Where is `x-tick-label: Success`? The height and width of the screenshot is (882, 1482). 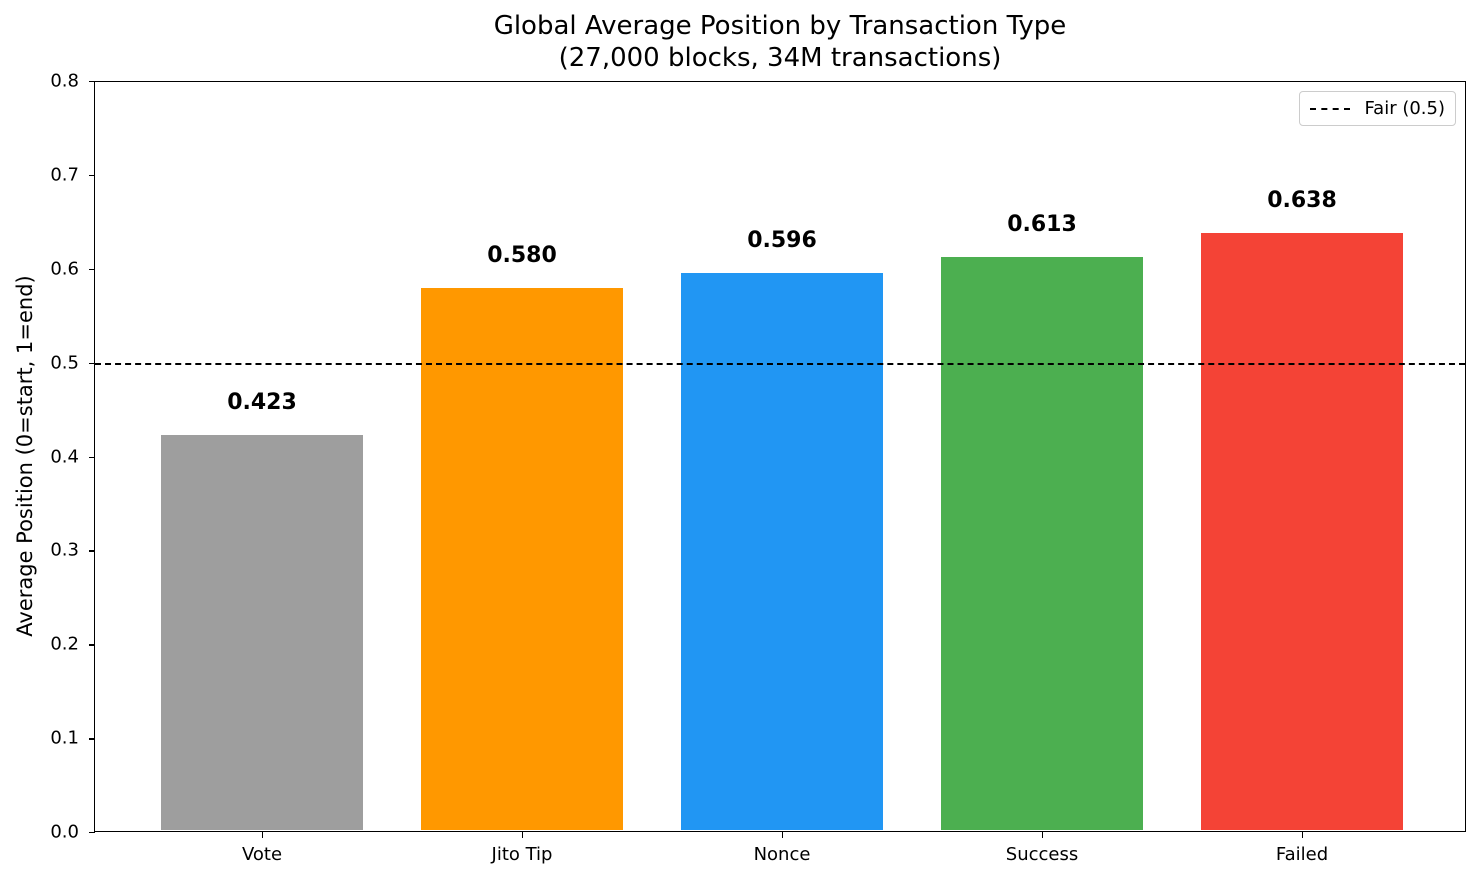
x-tick-label: Success is located at coordinates (1042, 854).